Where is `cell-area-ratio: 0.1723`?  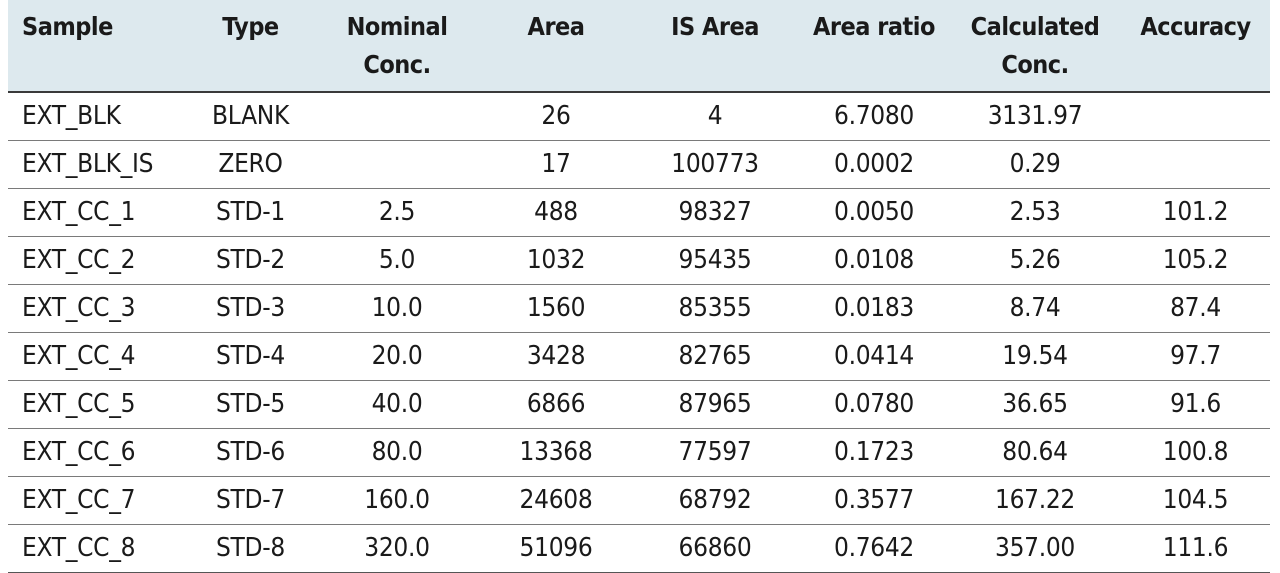 cell-area-ratio: 0.1723 is located at coordinates (874, 452).